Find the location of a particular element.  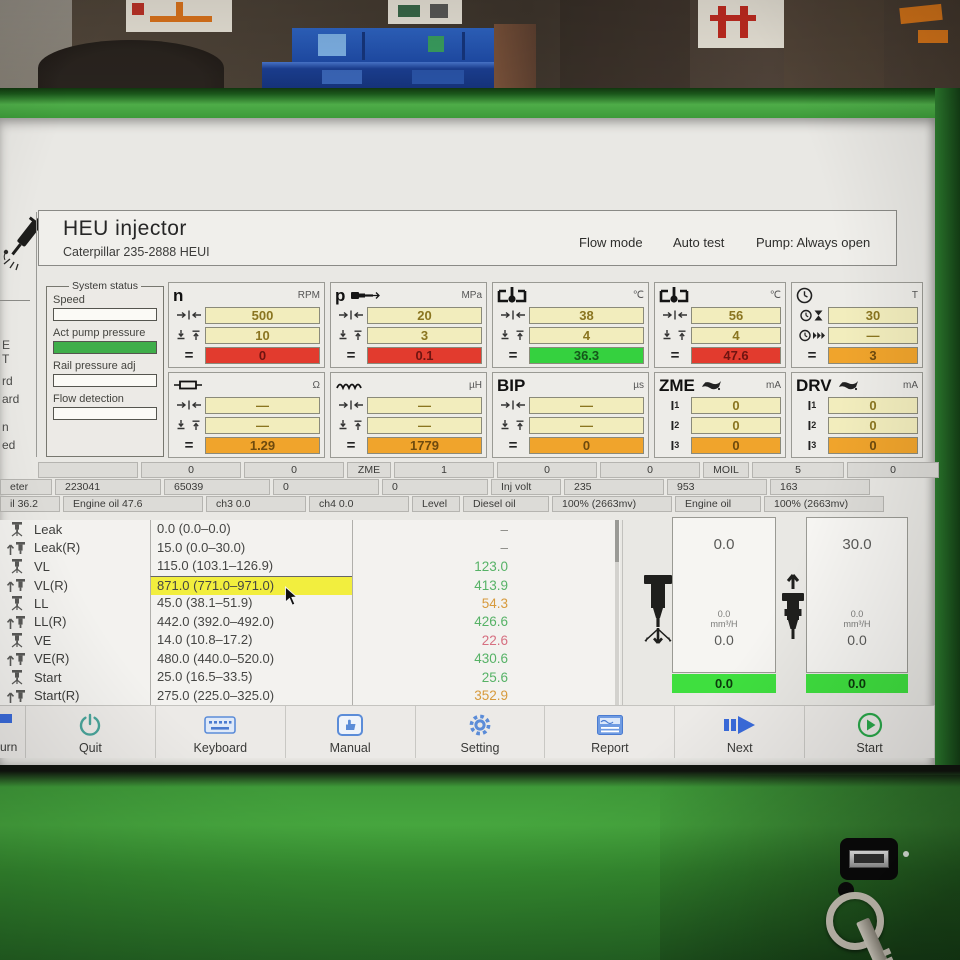

status-cell: 100% (2663mv) is located at coordinates (824, 504).